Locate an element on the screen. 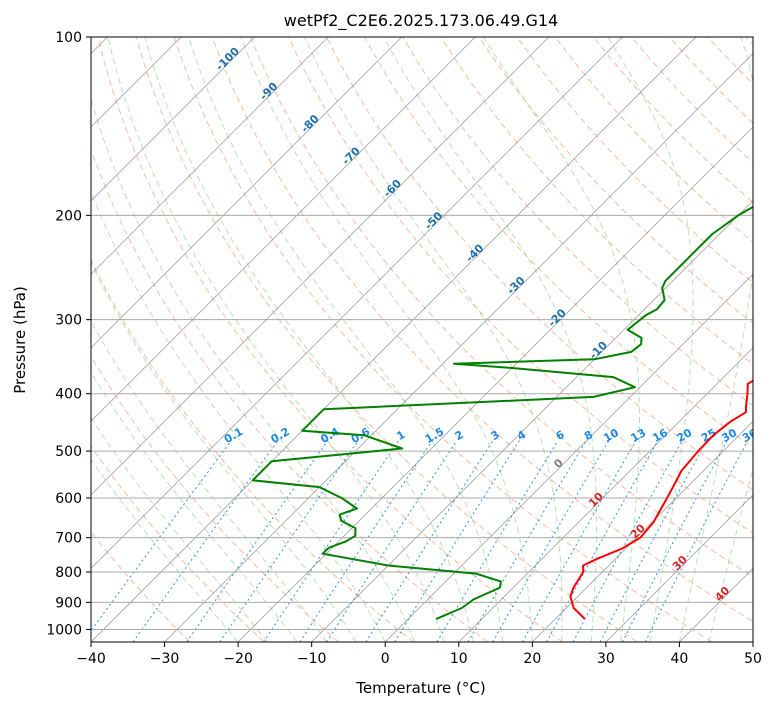  dry-adiabat-label: -80 is located at coordinates (309, 123).